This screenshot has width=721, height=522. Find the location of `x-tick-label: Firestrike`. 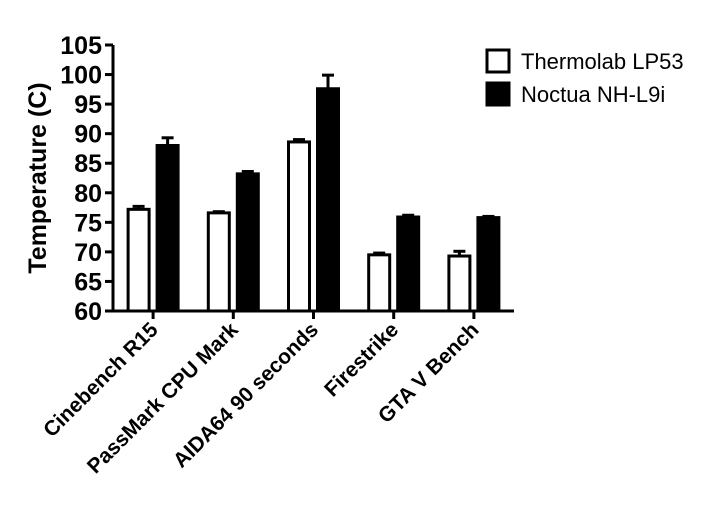

x-tick-label: Firestrike is located at coordinates (361, 359).